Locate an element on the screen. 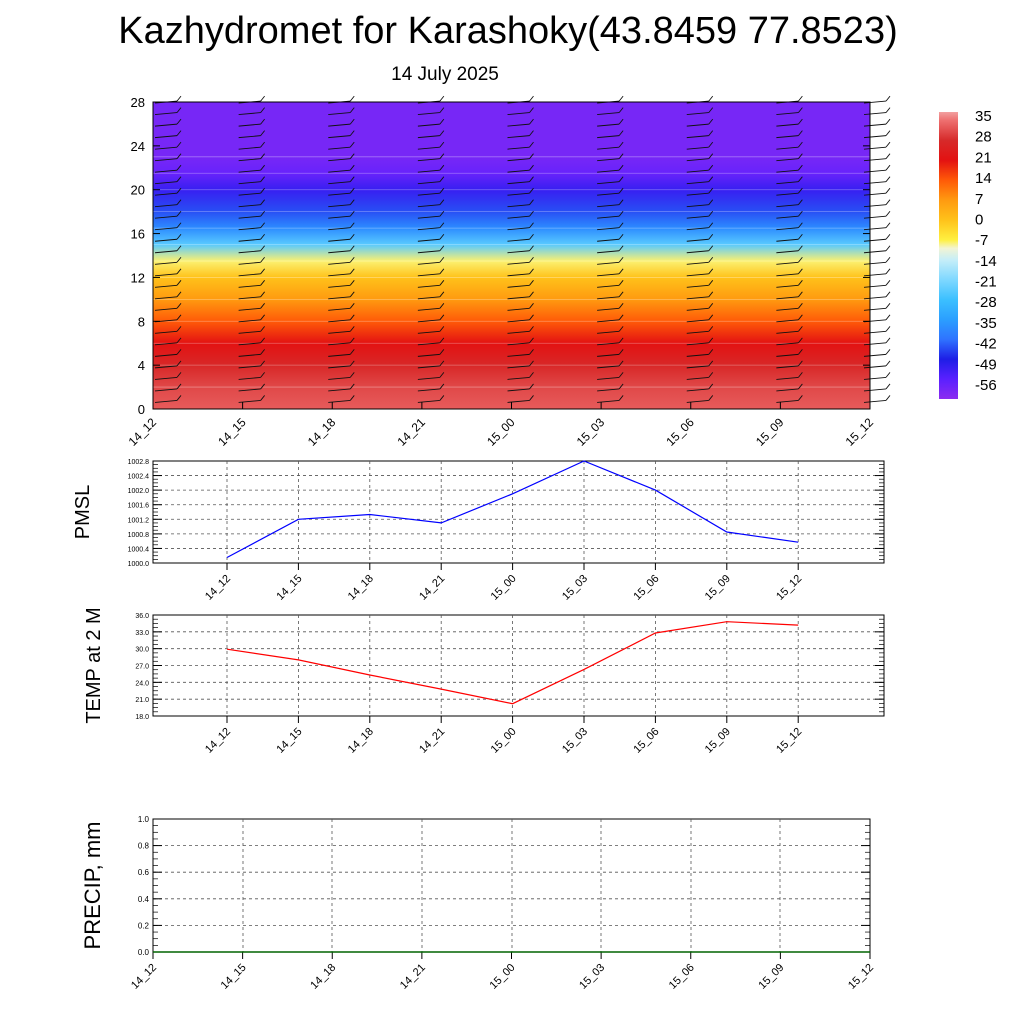  y-tick-label: 16 is located at coordinates (138, 234).